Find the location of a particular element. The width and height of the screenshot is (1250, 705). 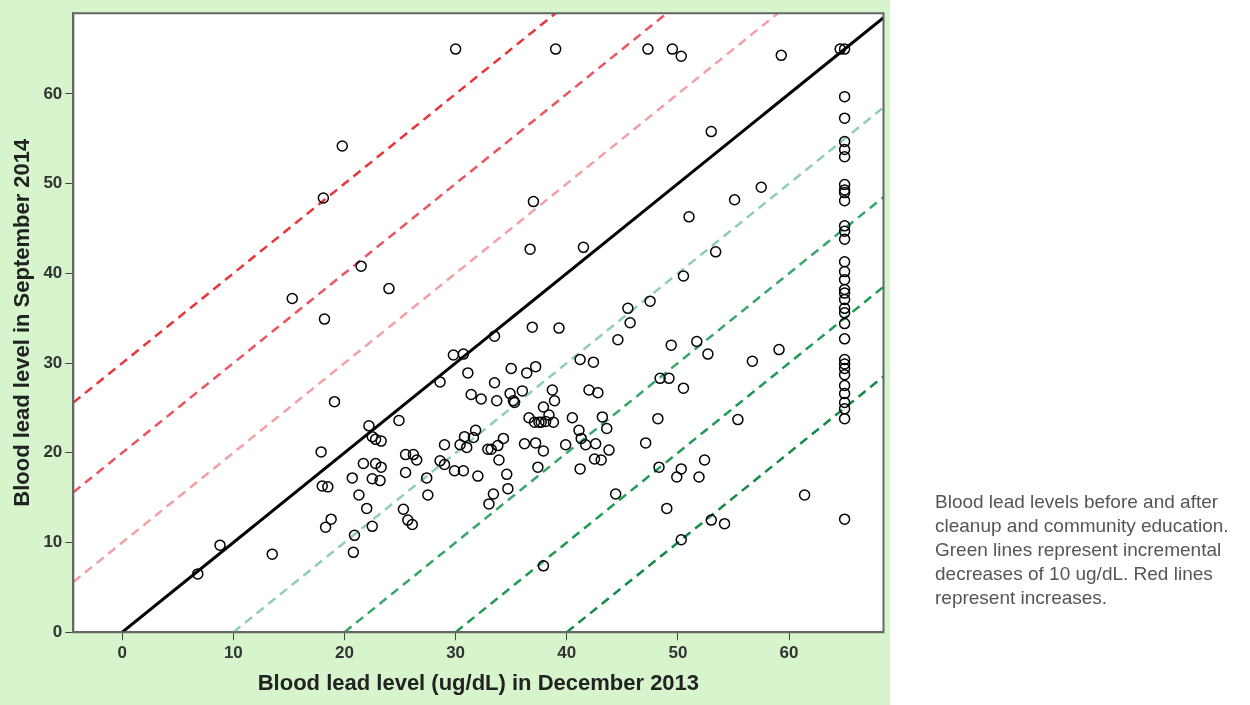

x-tick-label: 20 is located at coordinates (344, 653).